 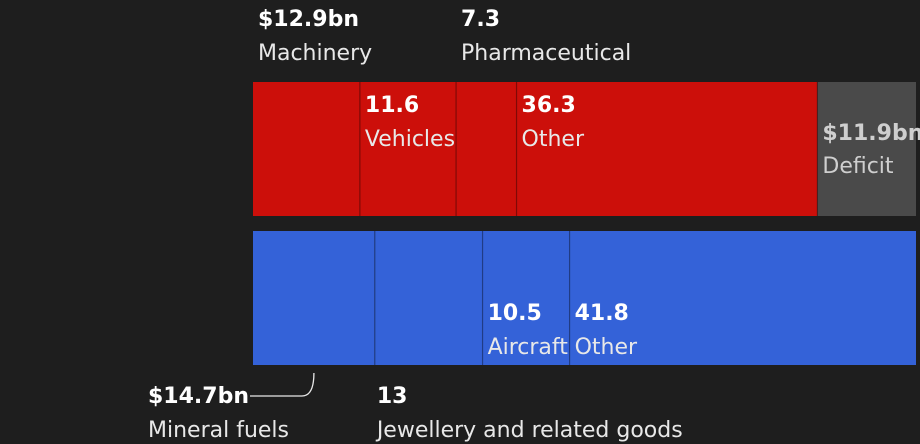 I want to click on value-label: 41.8, so click(x=602, y=313).